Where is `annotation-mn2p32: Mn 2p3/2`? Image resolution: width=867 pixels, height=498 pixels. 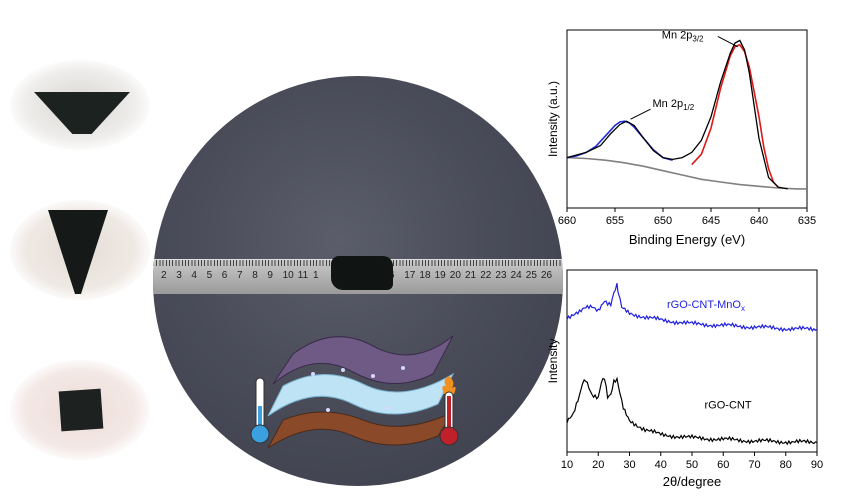 annotation-mn2p32: Mn 2p3/2 is located at coordinates (683, 36).